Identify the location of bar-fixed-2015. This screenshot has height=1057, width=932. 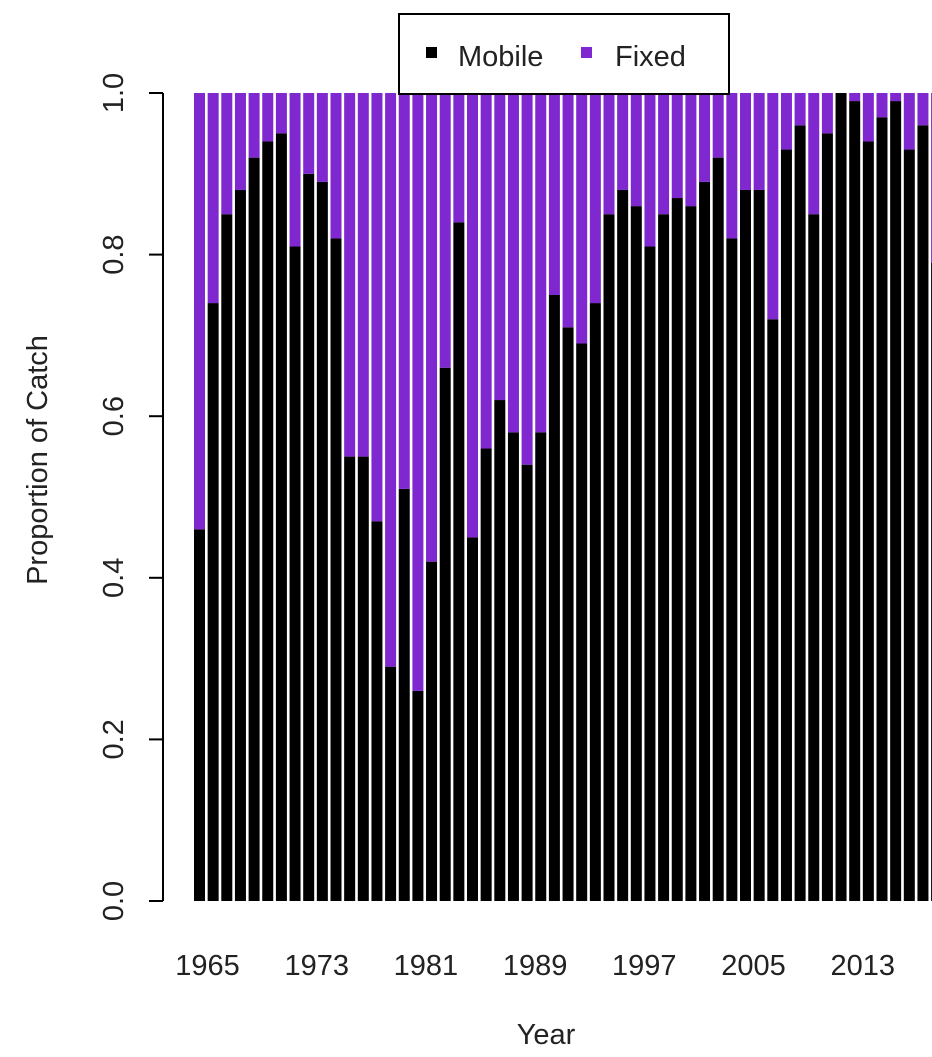
(882, 105).